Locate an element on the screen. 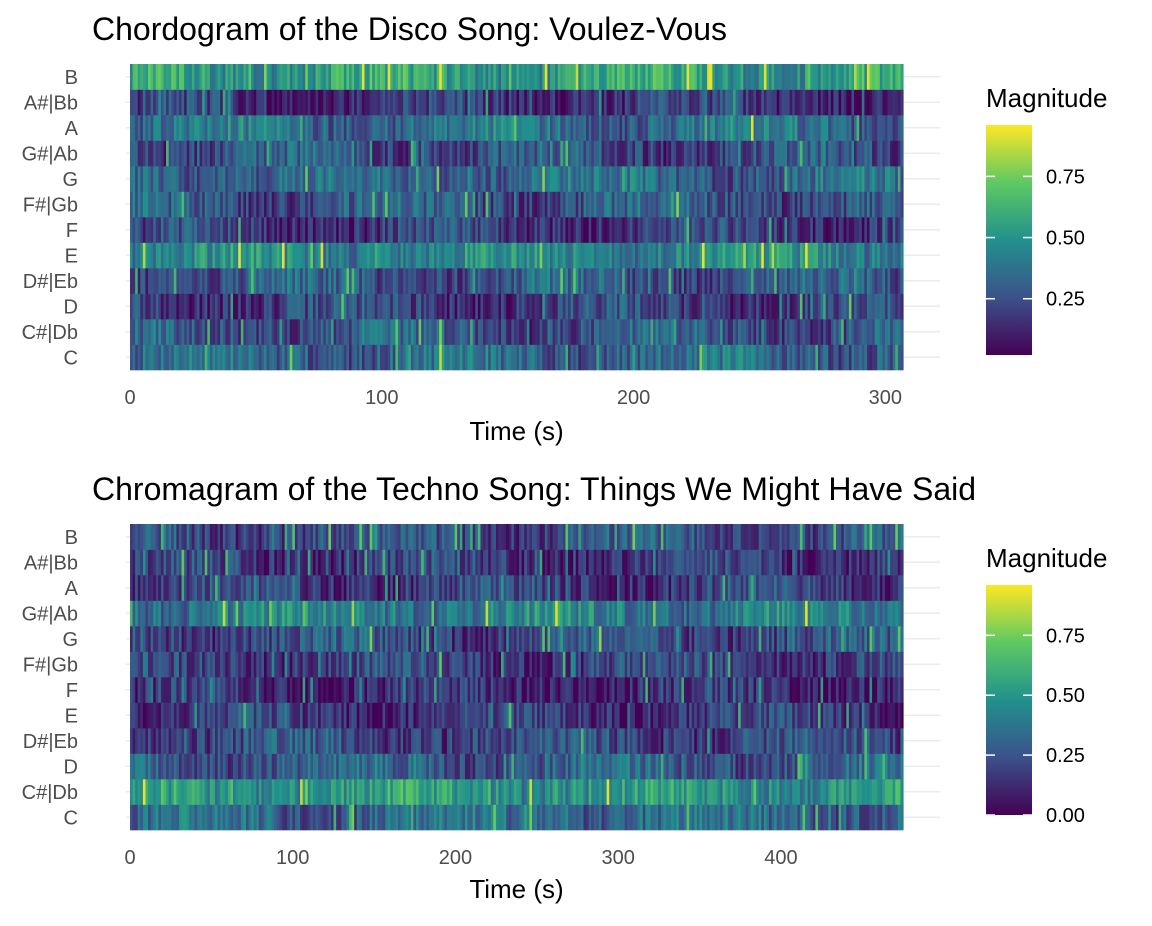  y-tick-label: D is located at coordinates (71, 307).